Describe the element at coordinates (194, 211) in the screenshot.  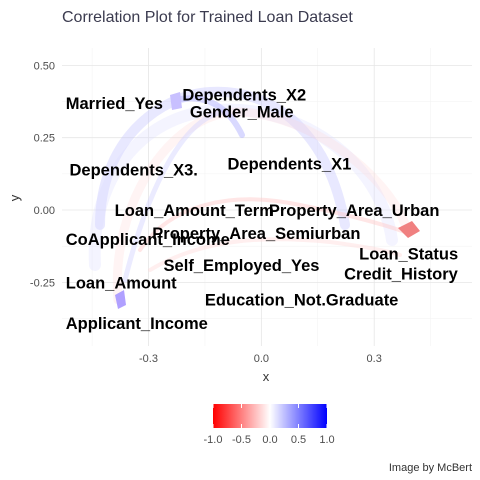
I see `variable-label: Loan_Amount_Term` at that location.